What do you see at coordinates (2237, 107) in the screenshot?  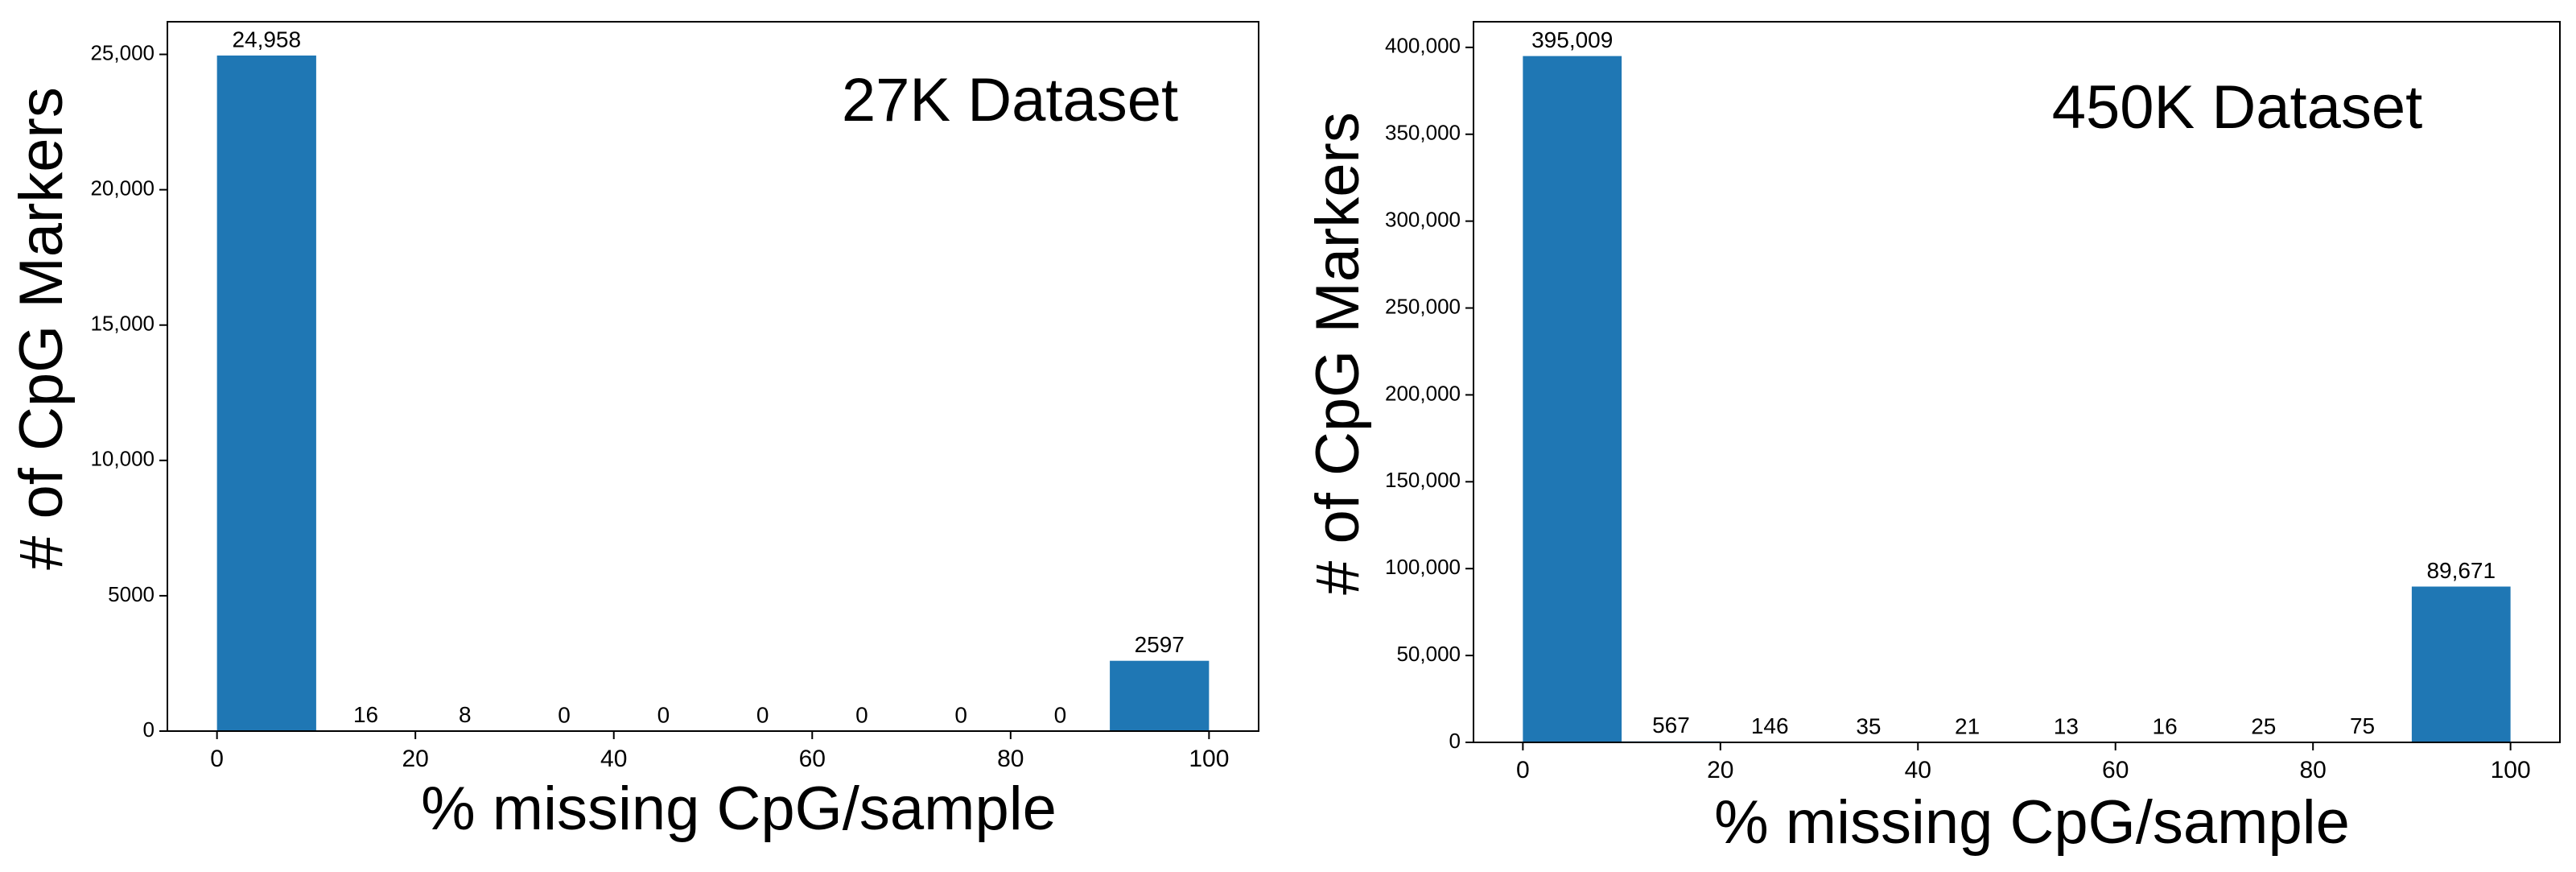 I see `chart-title: 450K Dataset` at bounding box center [2237, 107].